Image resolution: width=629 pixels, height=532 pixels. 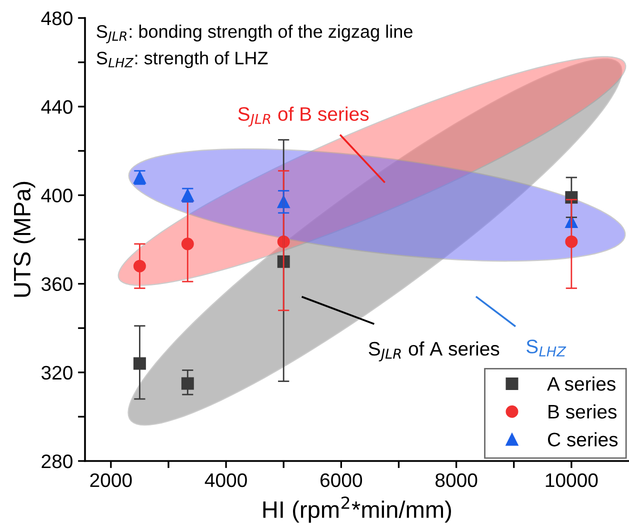 I want to click on y-tick-label: 480, so click(x=56, y=18).